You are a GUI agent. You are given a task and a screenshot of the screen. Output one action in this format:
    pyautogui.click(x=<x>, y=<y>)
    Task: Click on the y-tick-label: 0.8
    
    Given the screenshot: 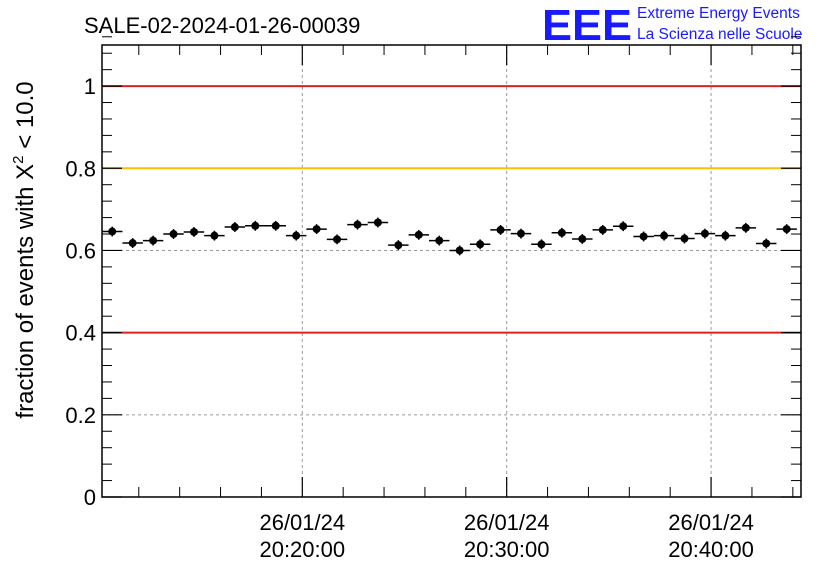 What is the action you would take?
    pyautogui.click(x=80, y=168)
    